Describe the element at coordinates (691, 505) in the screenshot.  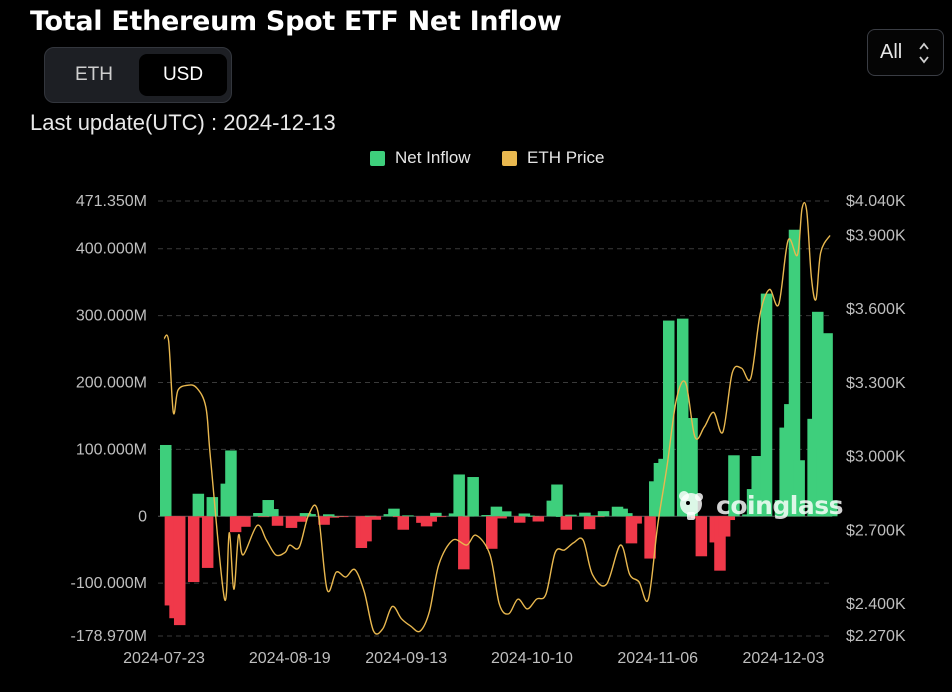
I see `coinglass-logo-icon` at that location.